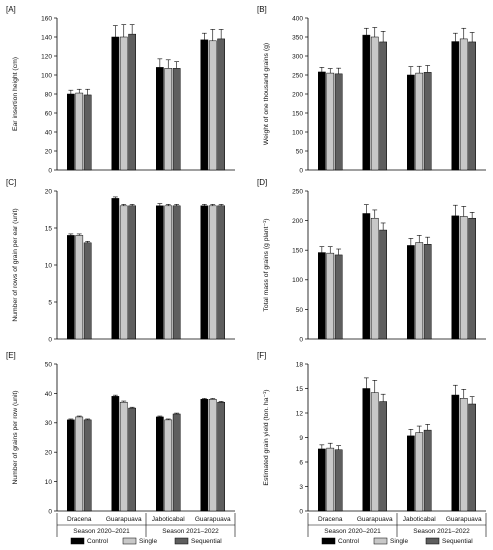 The height and width of the screenshot is (550, 493). Describe the element at coordinates (46, 37) in the screenshot. I see `y-tick-label: 140` at that location.